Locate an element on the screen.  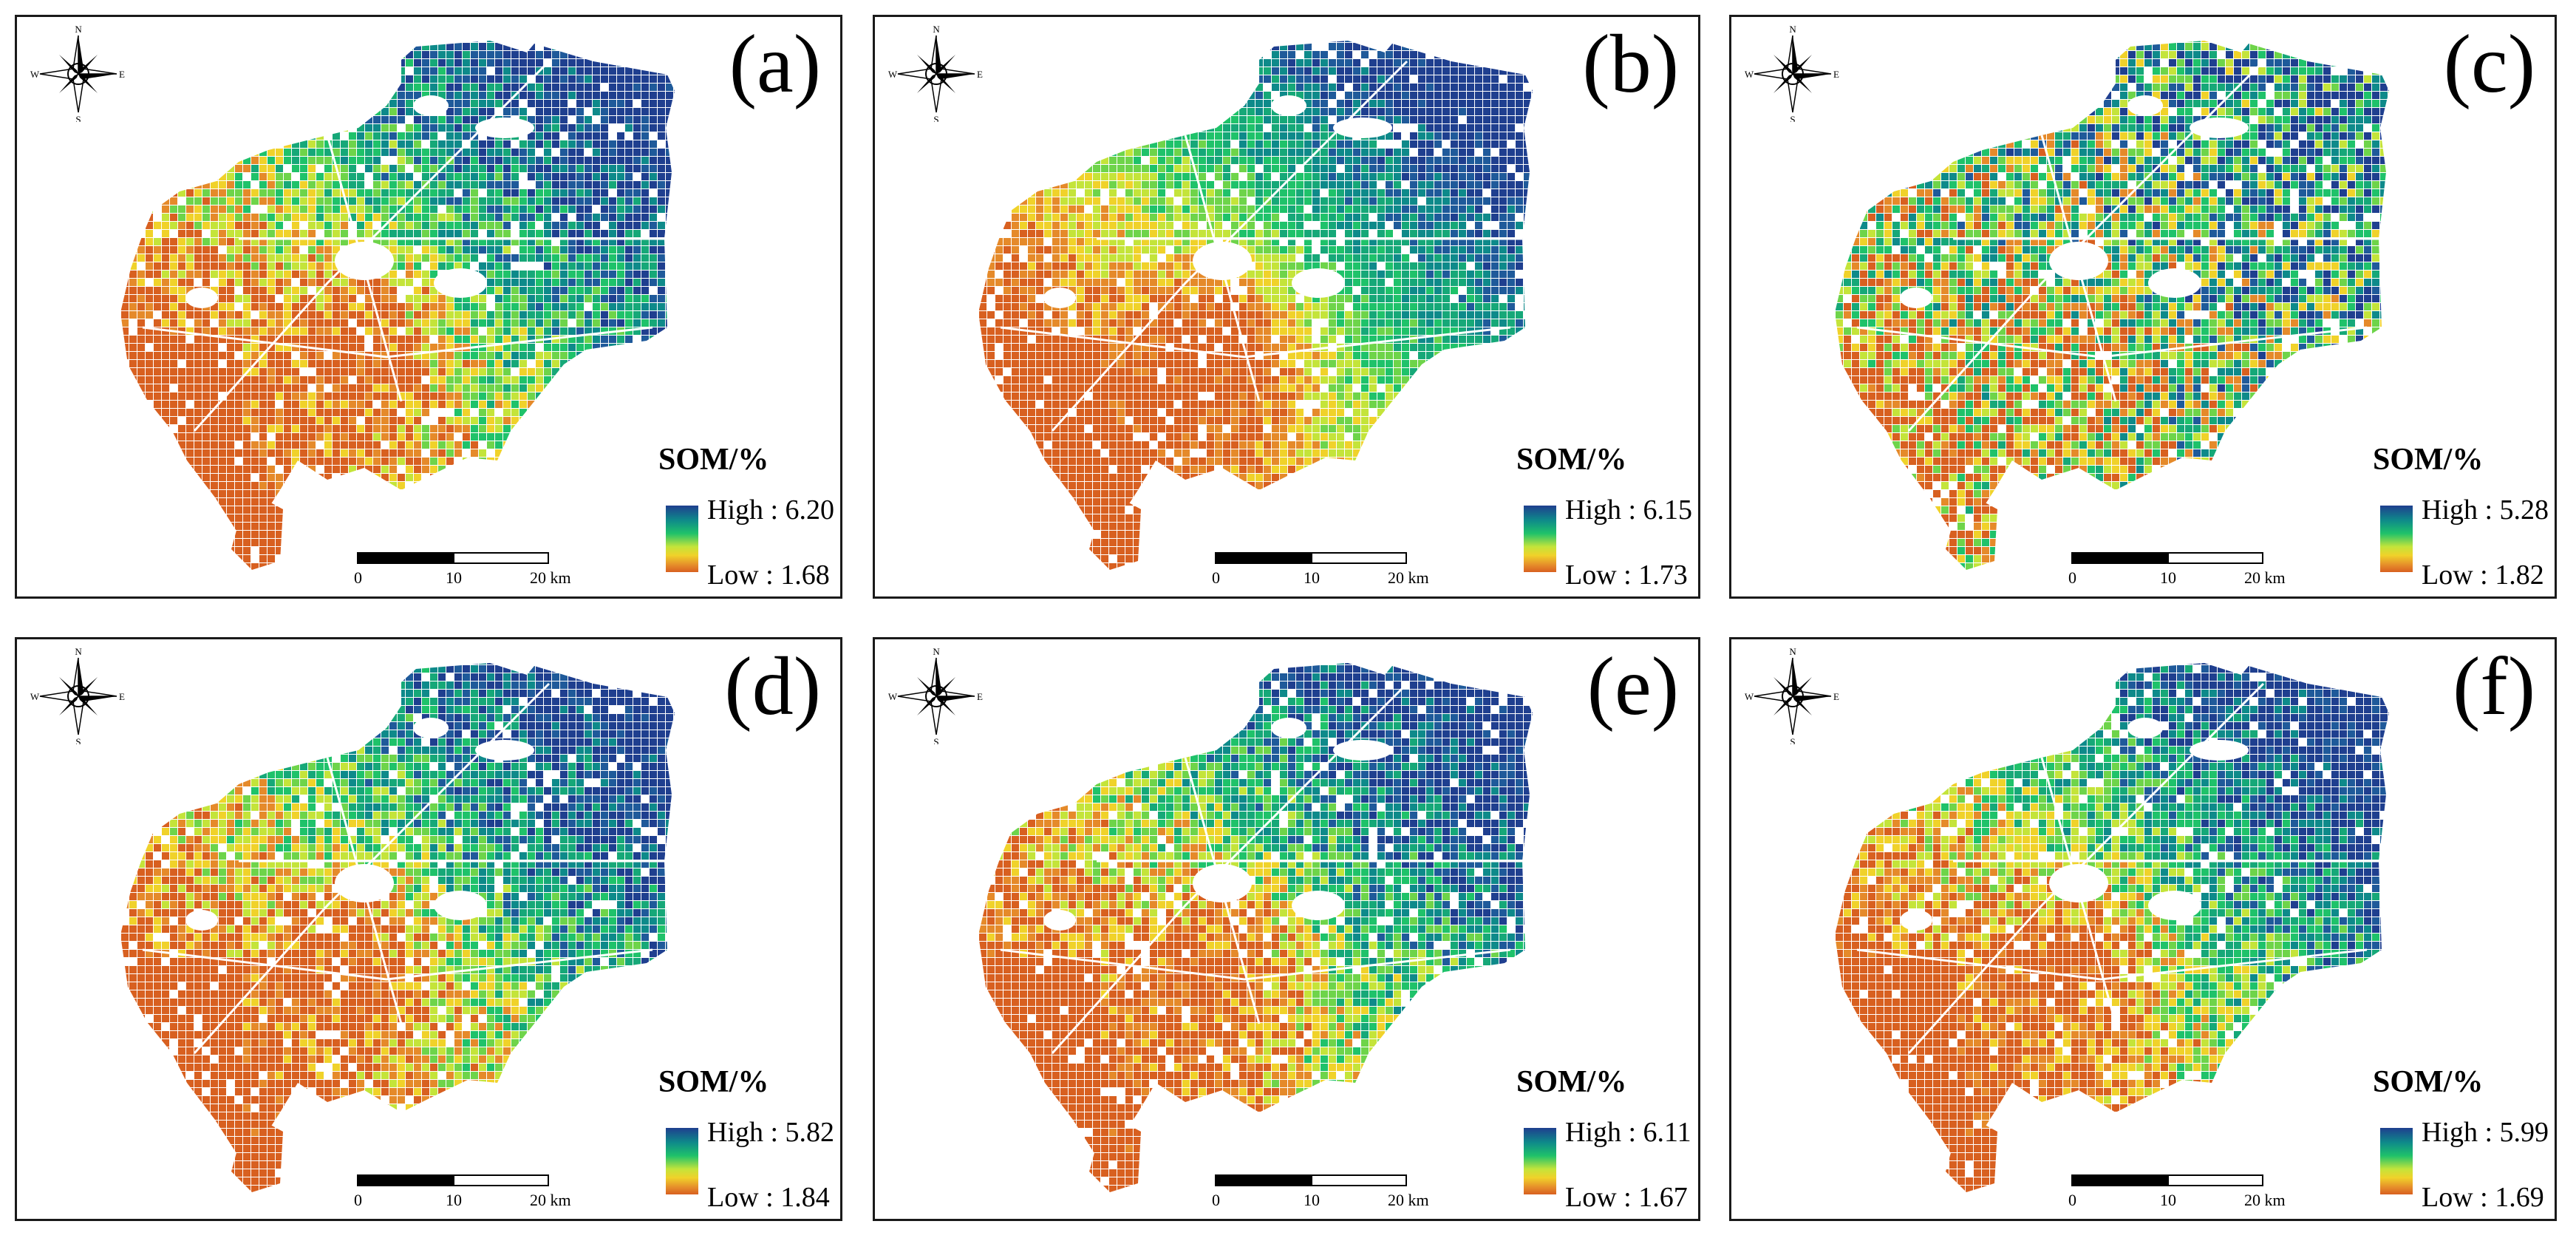
legend-high: High : 6.11 is located at coordinates (1628, 1132).